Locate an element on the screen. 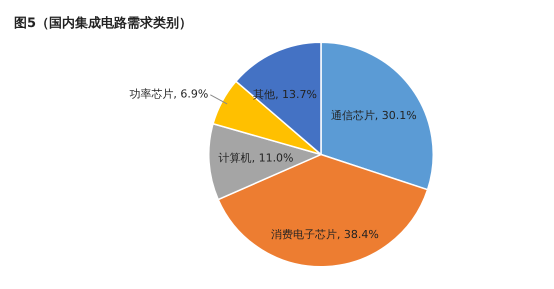 Image resolution: width=554 pixels, height=289 pixels. chart-title: 图5（国内集成电路需求类别） is located at coordinates (103, 23).